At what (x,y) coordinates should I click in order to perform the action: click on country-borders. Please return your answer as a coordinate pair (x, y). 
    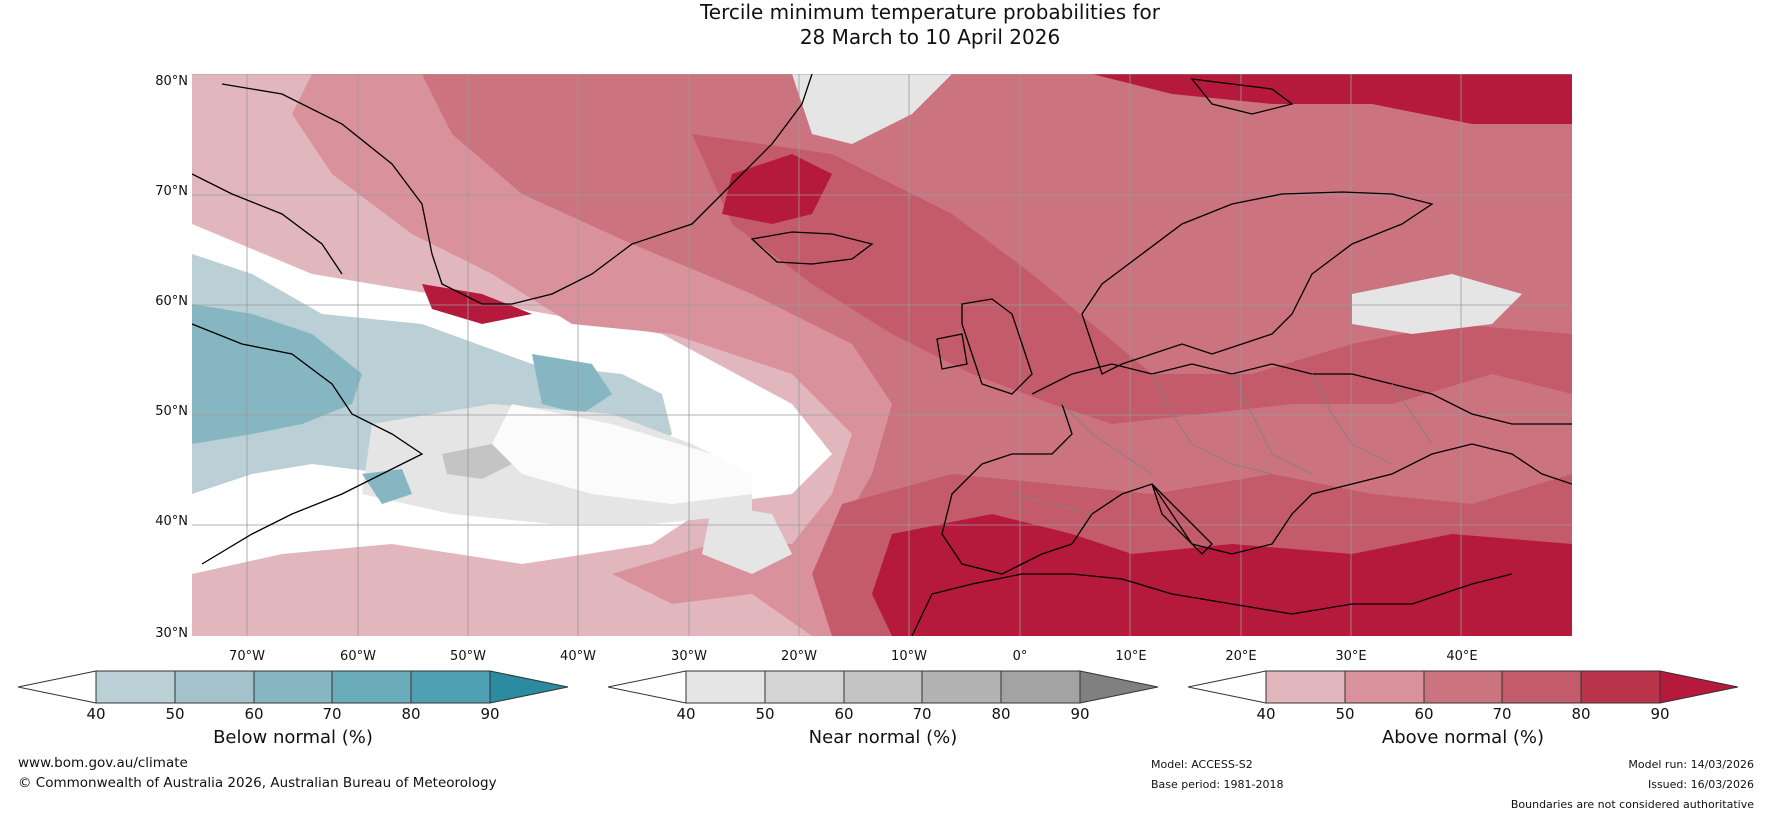
    Looking at the image, I should click on (1222, 444).